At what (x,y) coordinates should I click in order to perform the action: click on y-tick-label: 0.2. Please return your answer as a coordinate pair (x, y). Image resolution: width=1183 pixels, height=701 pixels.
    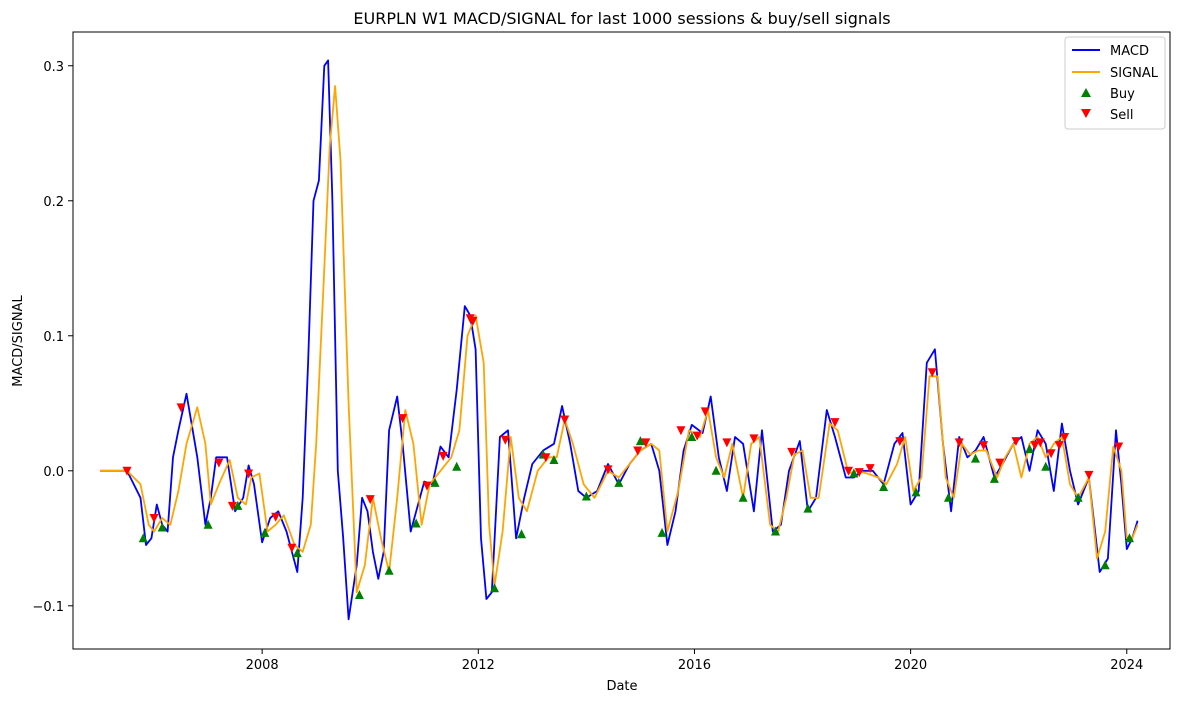
    Looking at the image, I should click on (53, 202).